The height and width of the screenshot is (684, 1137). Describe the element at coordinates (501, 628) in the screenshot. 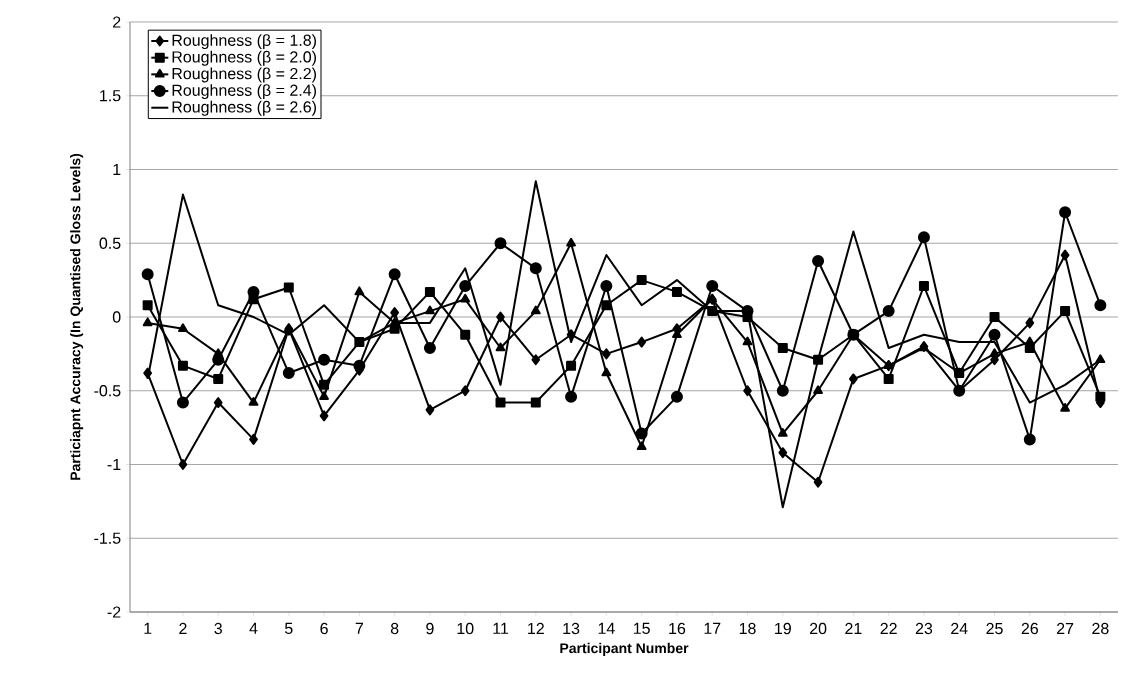

I see `x-tick-label: 11` at that location.